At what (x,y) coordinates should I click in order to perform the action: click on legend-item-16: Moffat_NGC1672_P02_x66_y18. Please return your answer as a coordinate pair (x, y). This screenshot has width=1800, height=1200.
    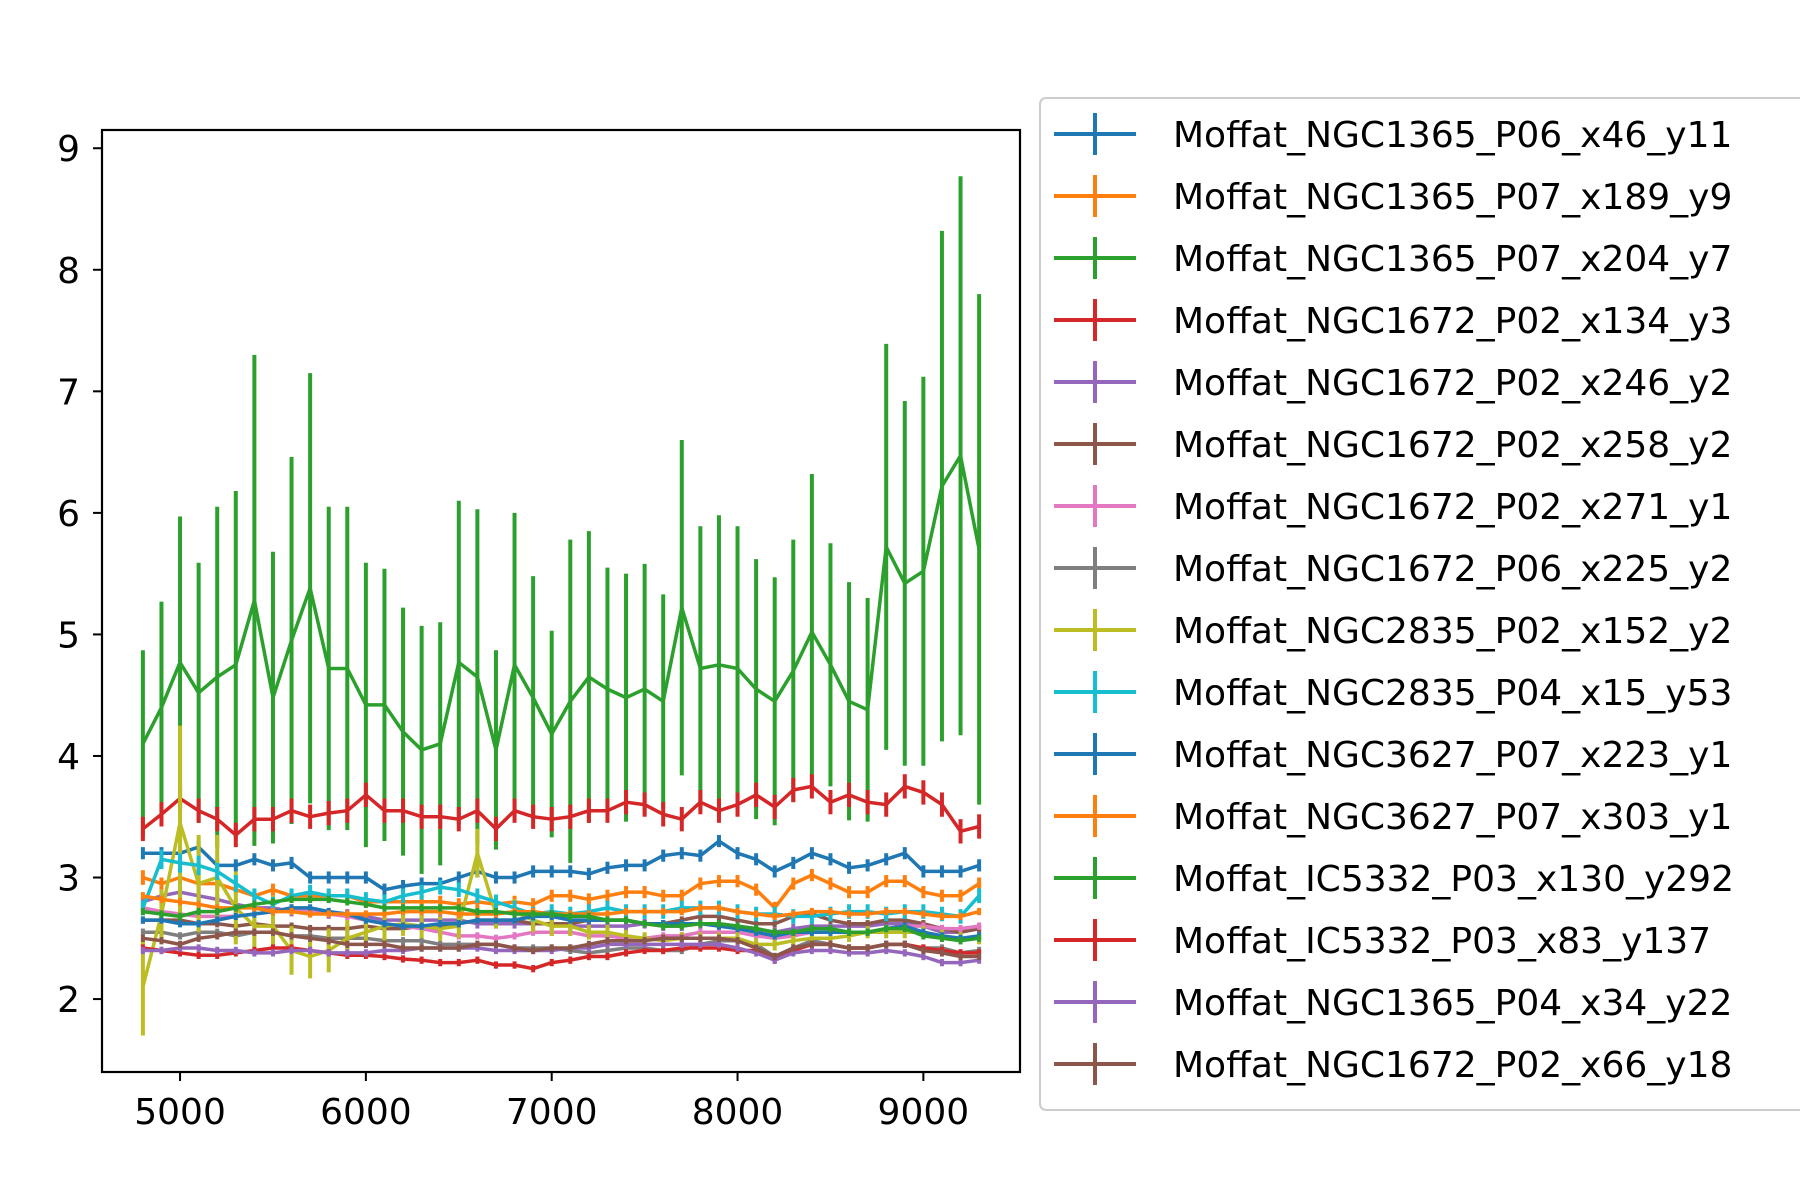
    Looking at the image, I should click on (1393, 1064).